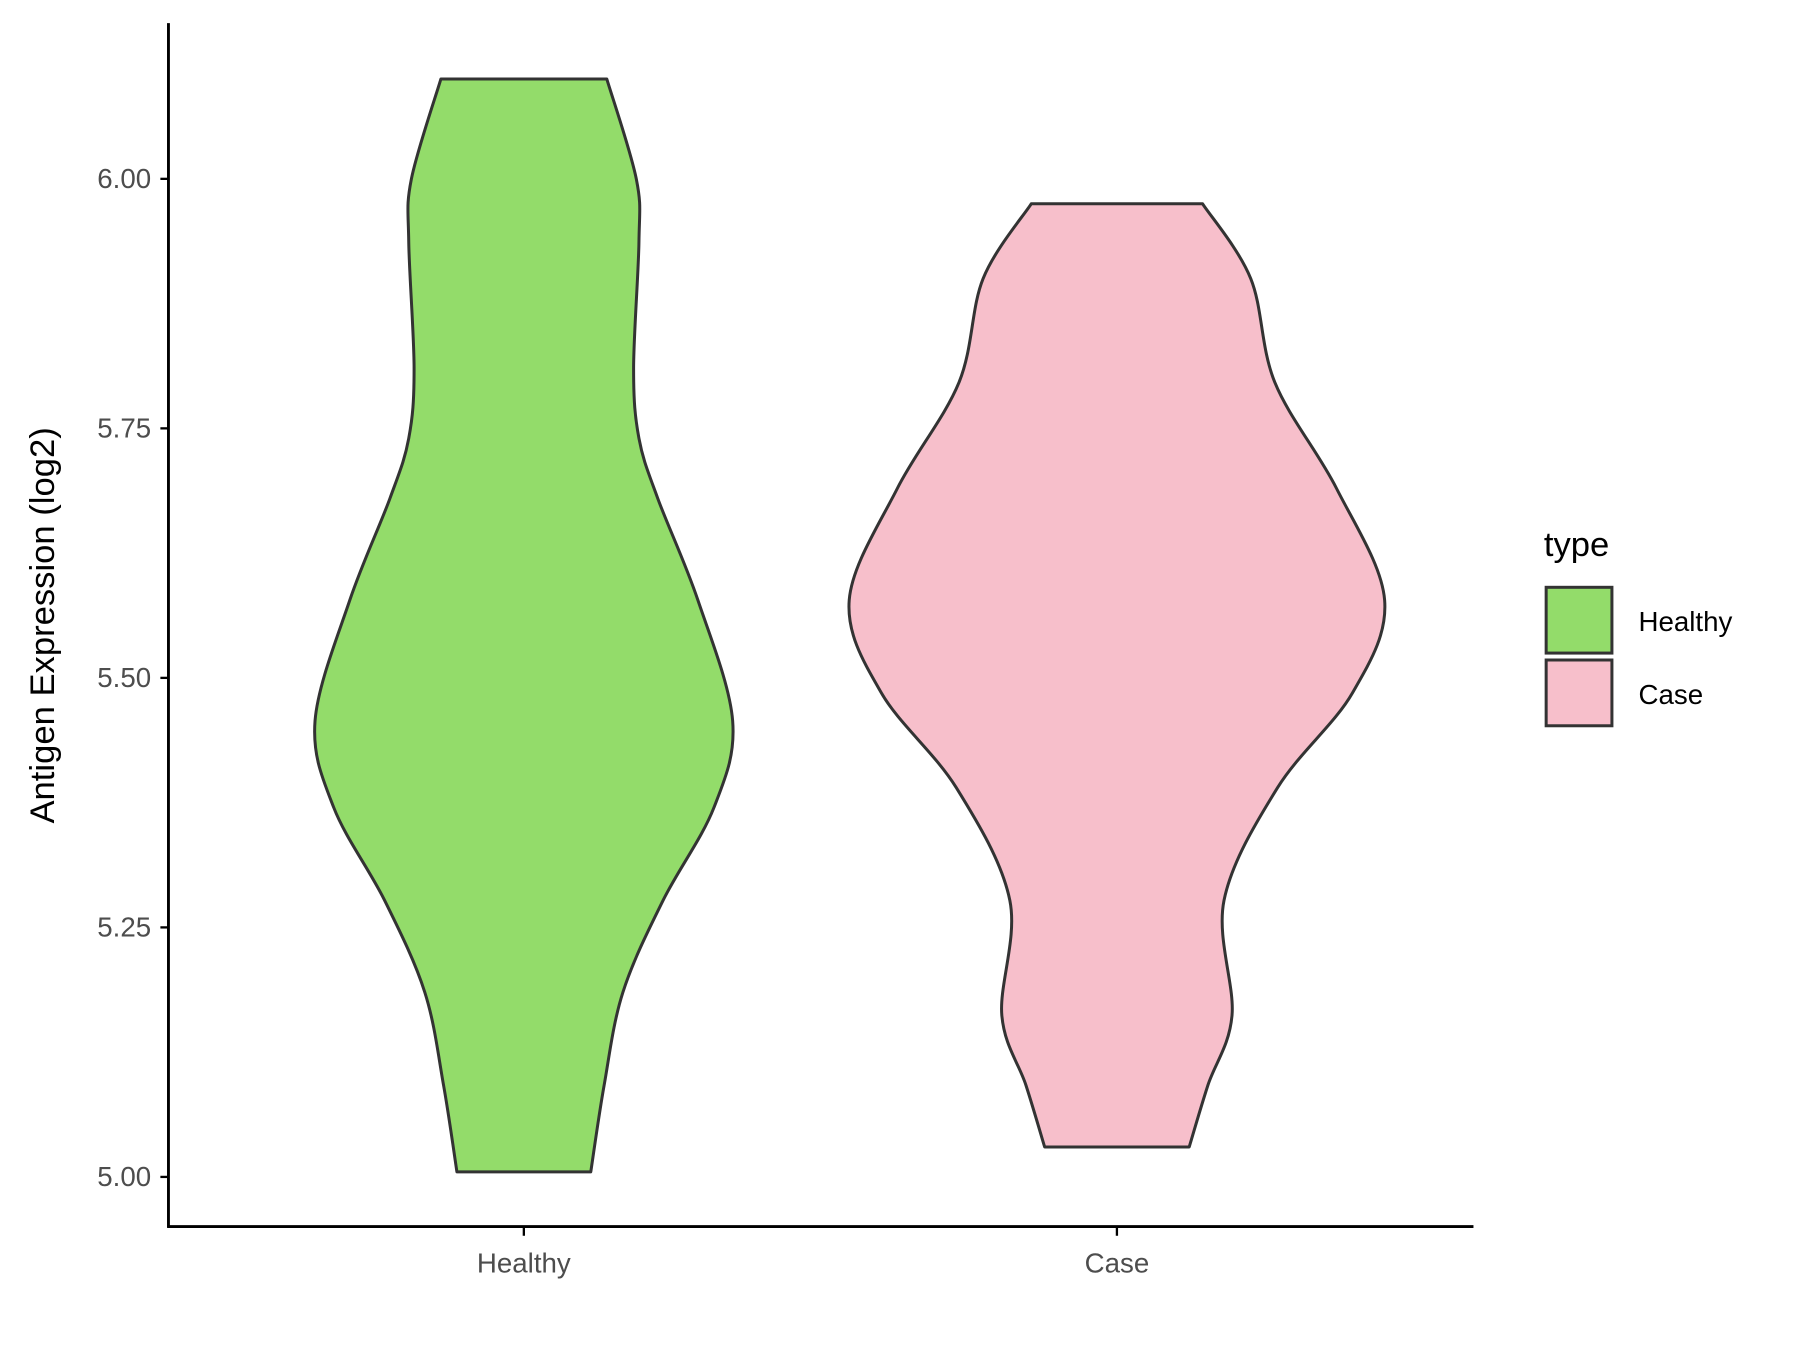 The height and width of the screenshot is (1350, 1800). I want to click on legend: type Healthy Case, so click(1638, 627).